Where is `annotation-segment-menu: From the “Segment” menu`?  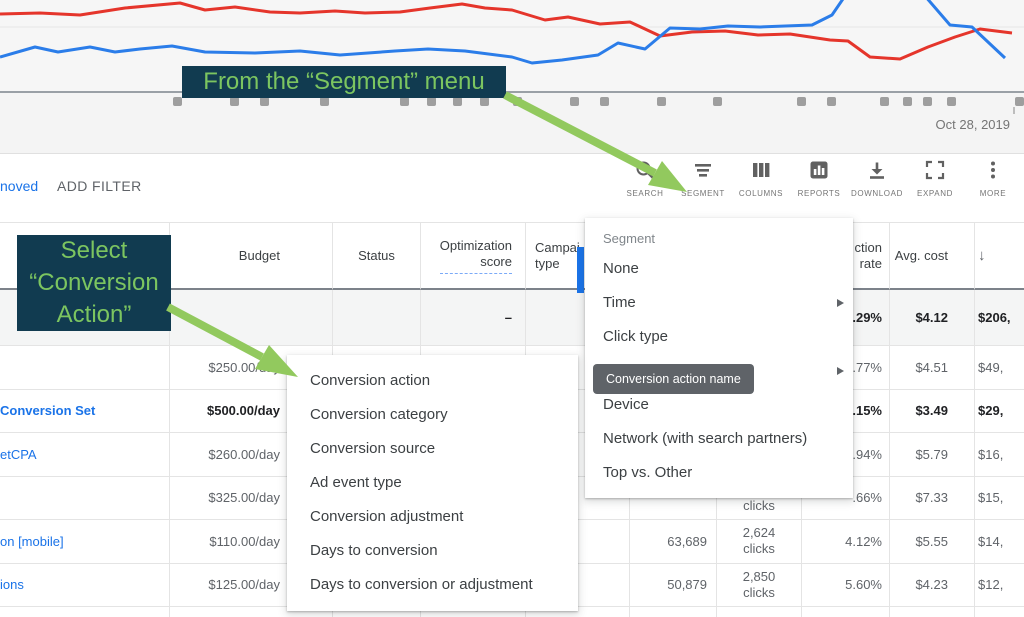 annotation-segment-menu: From the “Segment” menu is located at coordinates (344, 82).